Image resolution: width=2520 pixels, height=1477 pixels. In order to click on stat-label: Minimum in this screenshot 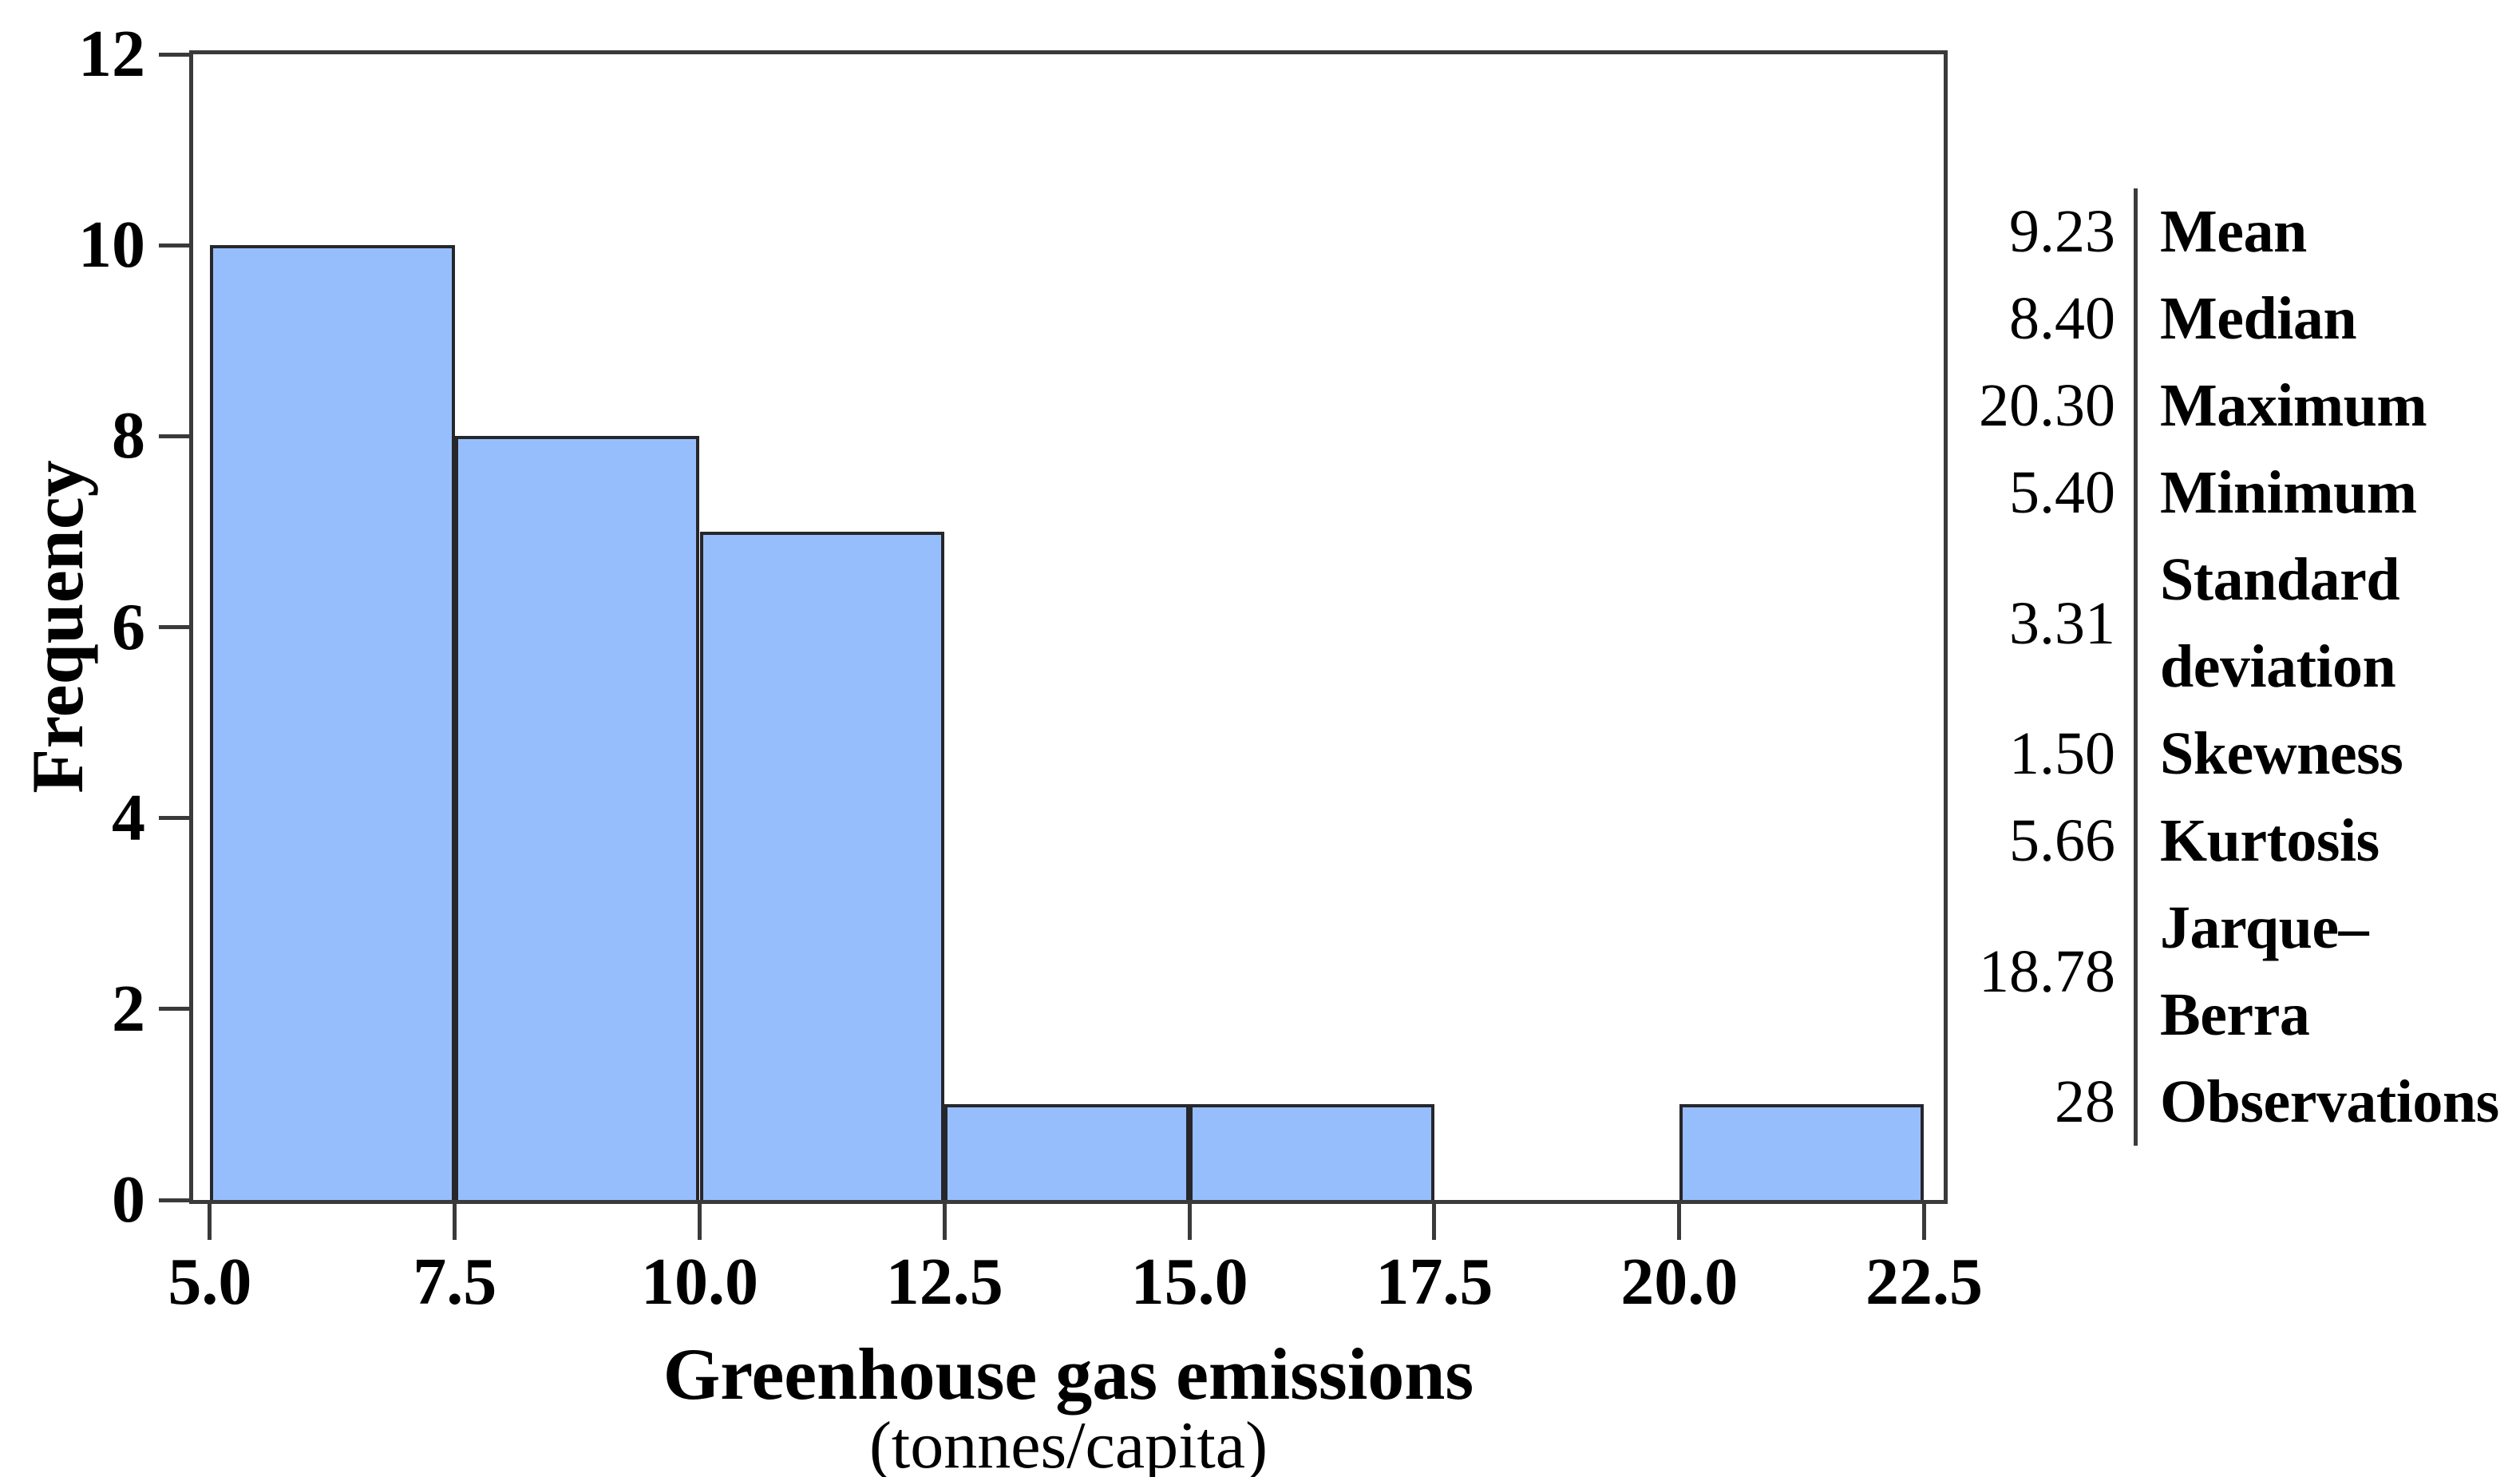, I will do `click(2275, 493)`.